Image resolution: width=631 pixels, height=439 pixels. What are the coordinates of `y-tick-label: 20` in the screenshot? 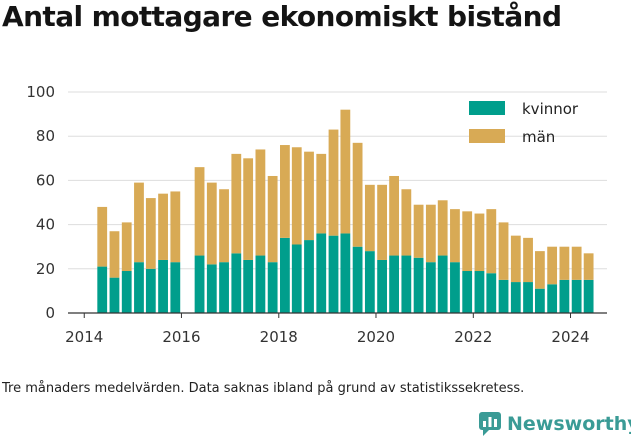 It's located at (45, 269).